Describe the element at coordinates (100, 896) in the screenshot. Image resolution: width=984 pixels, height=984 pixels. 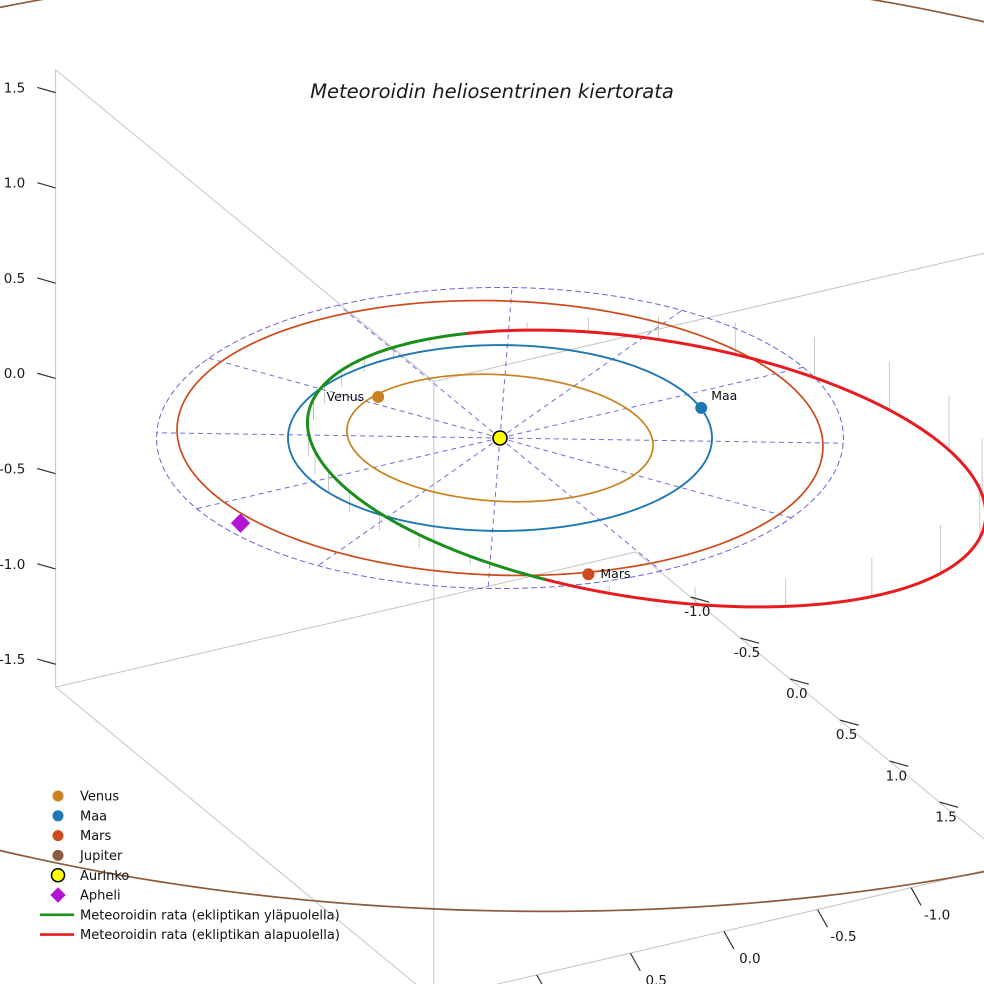
I see `legend-label-apheli: Apheli` at that location.